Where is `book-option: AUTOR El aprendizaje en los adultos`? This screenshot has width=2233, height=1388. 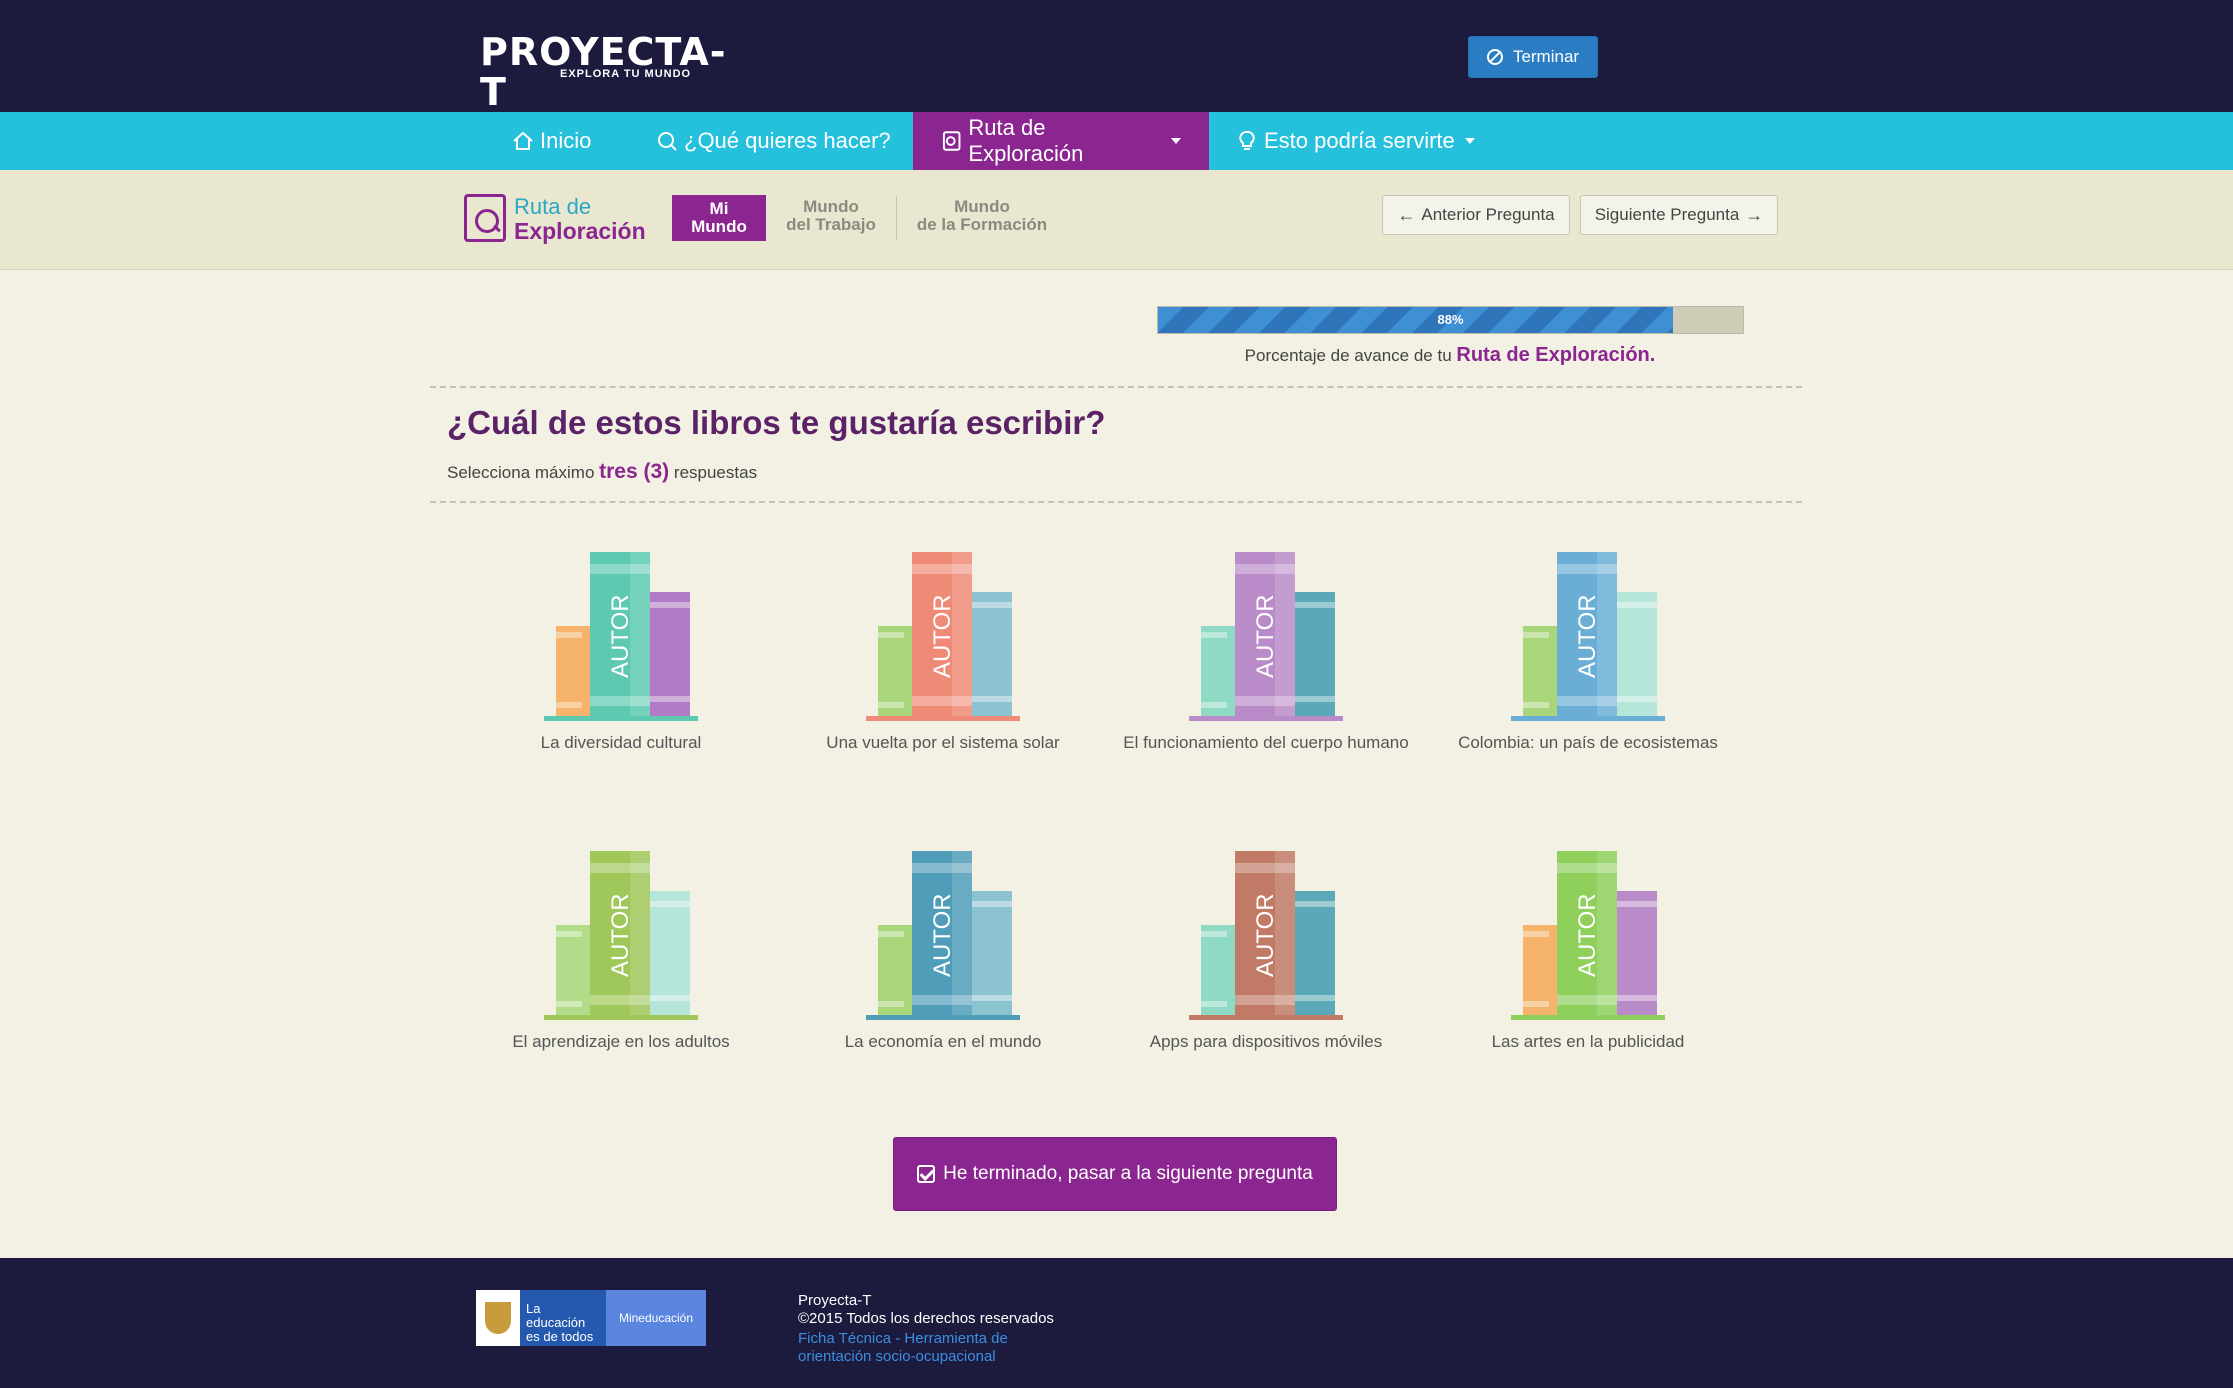
book-option: AUTOR El aprendizaje en los adultos is located at coordinates (621, 947).